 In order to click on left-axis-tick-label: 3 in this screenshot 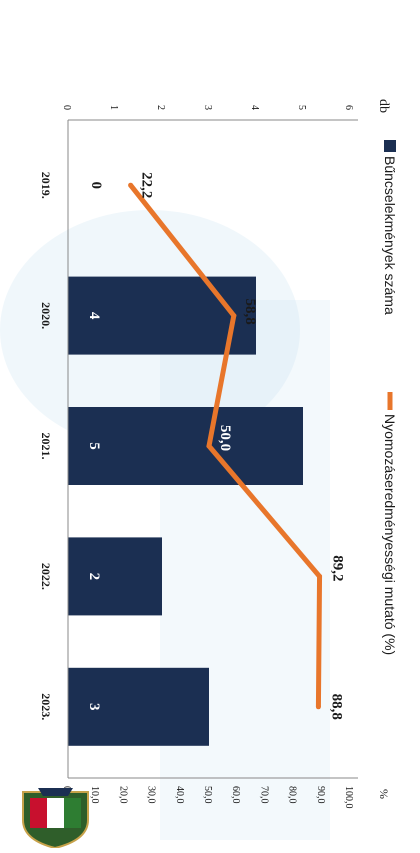, I will do `click(207, 107)`.